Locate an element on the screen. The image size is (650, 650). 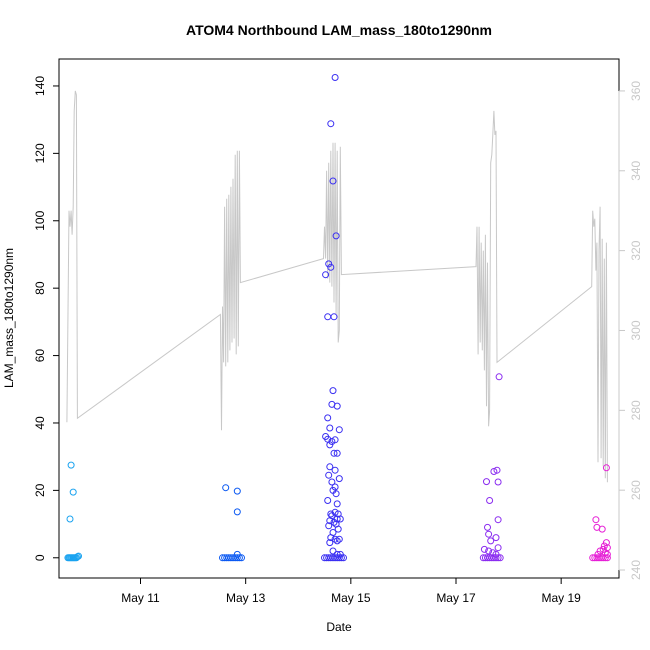
x-tick-label: May 13 is located at coordinates (246, 598).